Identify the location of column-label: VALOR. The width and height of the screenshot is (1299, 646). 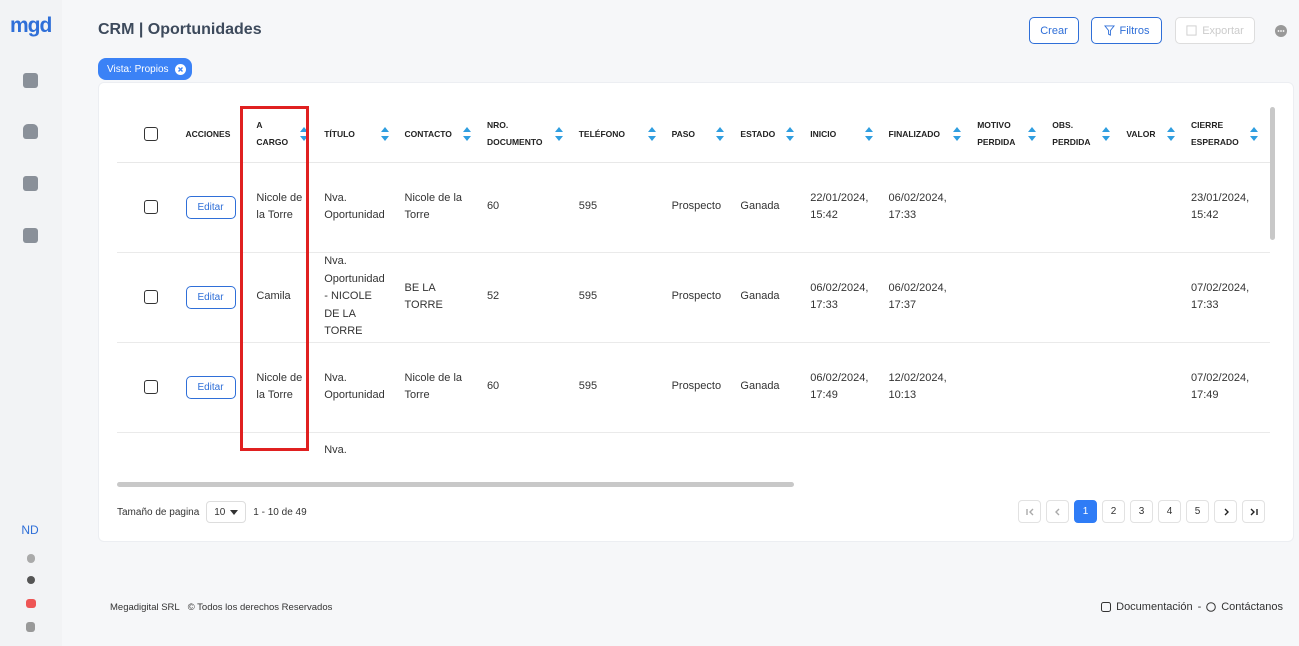
(1141, 133).